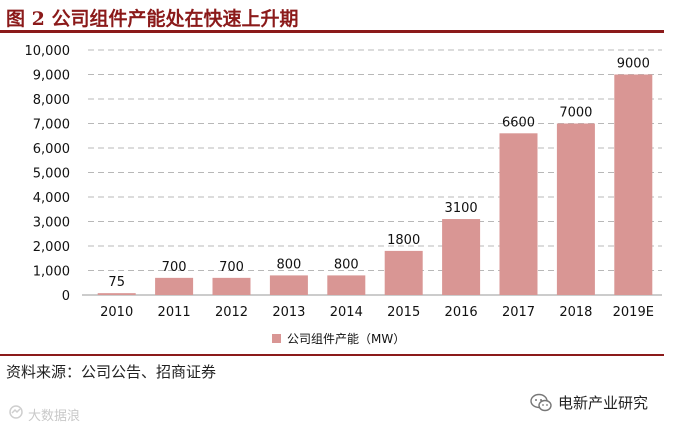 The height and width of the screenshot is (430, 680). What do you see at coordinates (461, 208) in the screenshot?
I see `bar-data-label: 3100` at bounding box center [461, 208].